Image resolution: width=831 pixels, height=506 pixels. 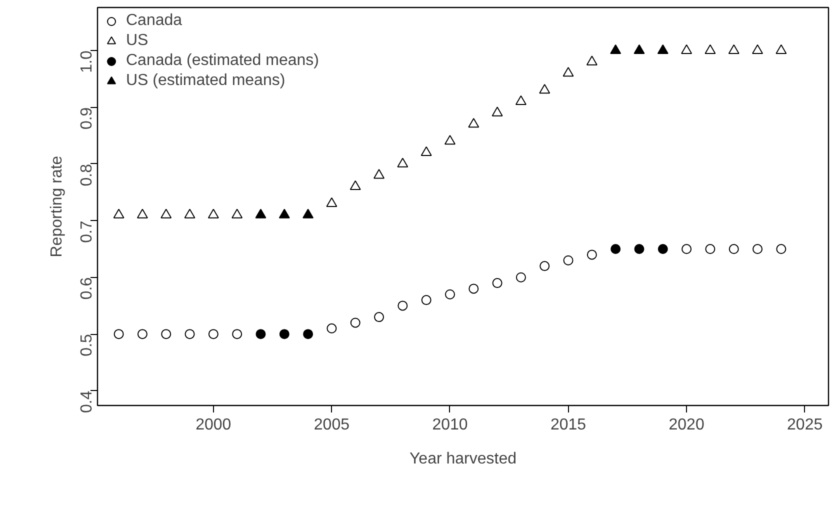 What do you see at coordinates (206, 81) in the screenshot?
I see `legend-label: US (estimated means)` at bounding box center [206, 81].